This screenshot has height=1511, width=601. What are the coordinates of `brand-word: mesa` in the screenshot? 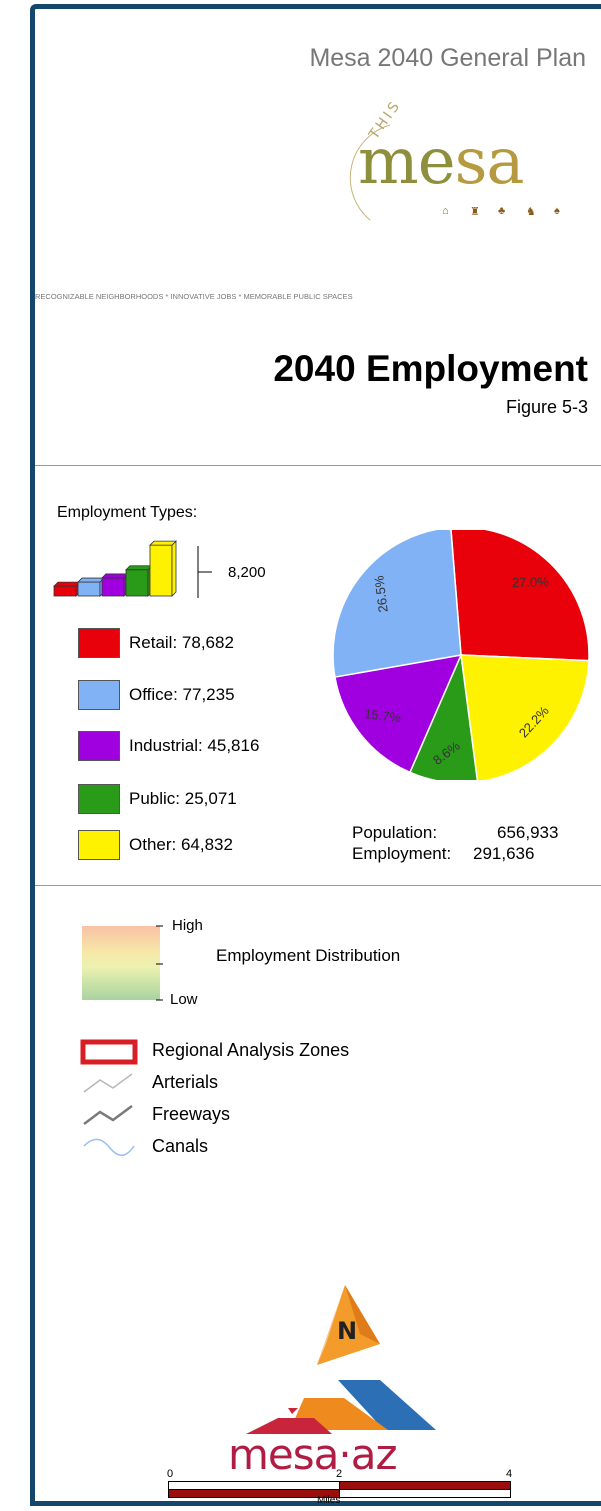 It's located at (441, 162).